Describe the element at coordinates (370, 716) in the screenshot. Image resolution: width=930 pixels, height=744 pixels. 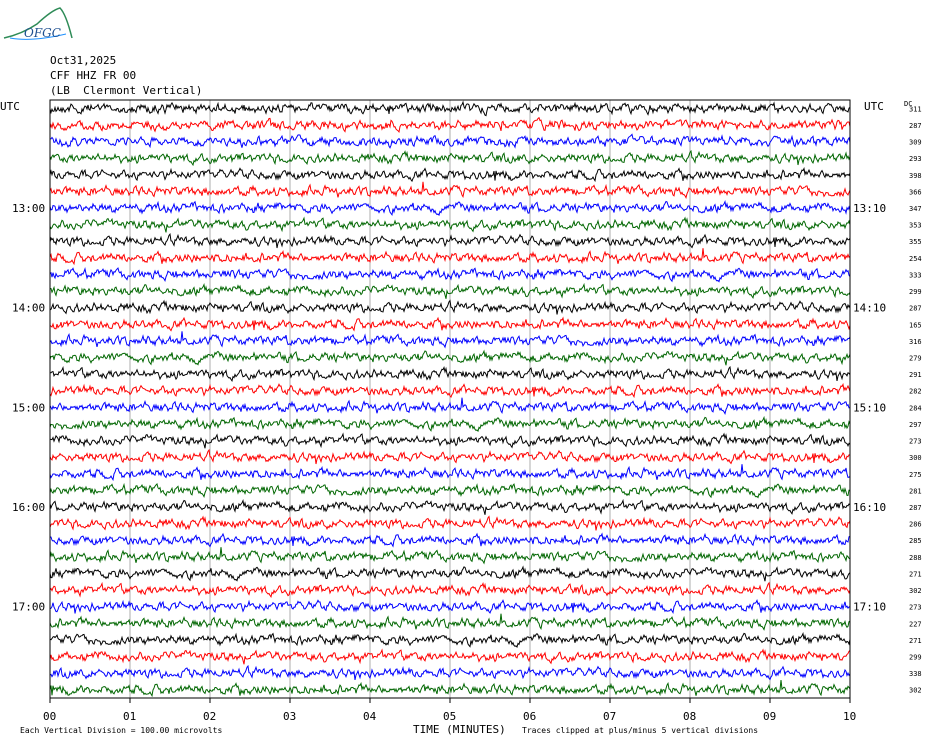
I see `x-tick-label: 04` at that location.